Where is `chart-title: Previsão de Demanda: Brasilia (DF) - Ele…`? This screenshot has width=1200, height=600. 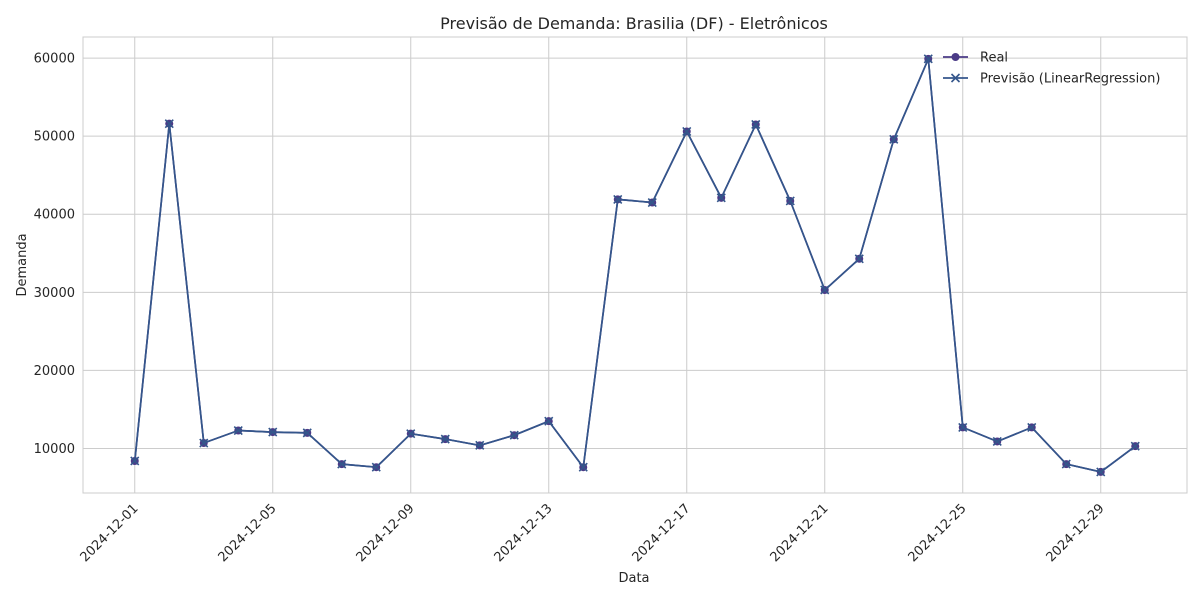
chart-title: Previsão de Demanda: Brasilia (DF) - Ele… is located at coordinates (634, 23).